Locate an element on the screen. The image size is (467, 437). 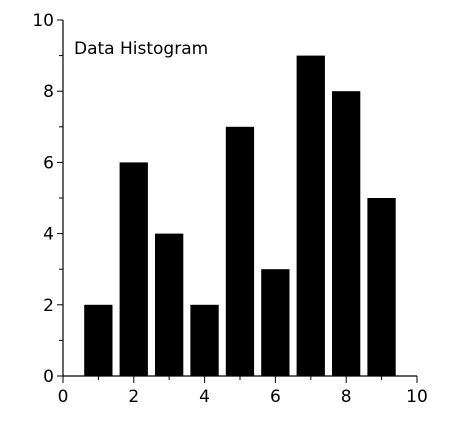
chart-title: Data Histogram is located at coordinates (141, 49).